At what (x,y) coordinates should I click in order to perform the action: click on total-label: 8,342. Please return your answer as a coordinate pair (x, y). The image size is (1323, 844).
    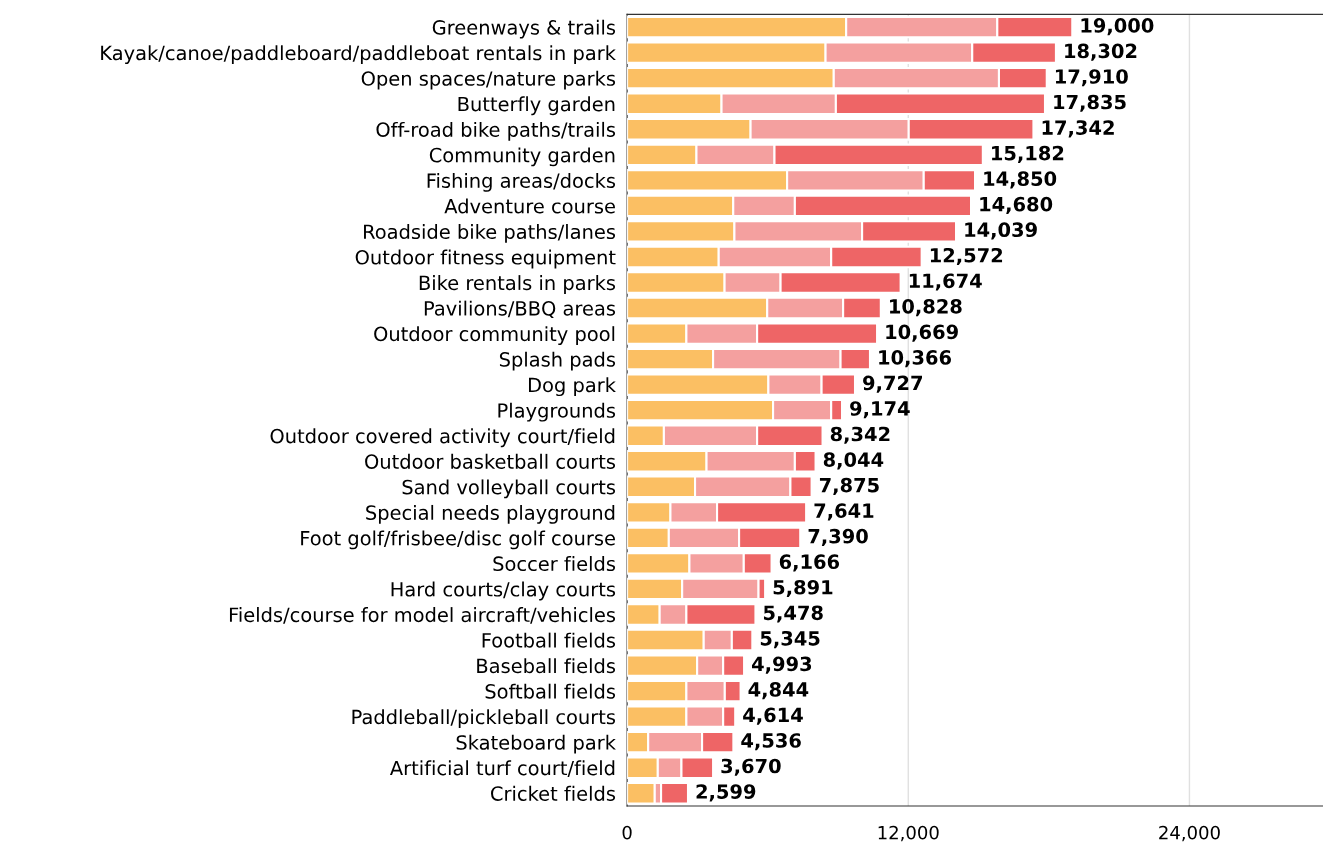
    Looking at the image, I should click on (860, 435).